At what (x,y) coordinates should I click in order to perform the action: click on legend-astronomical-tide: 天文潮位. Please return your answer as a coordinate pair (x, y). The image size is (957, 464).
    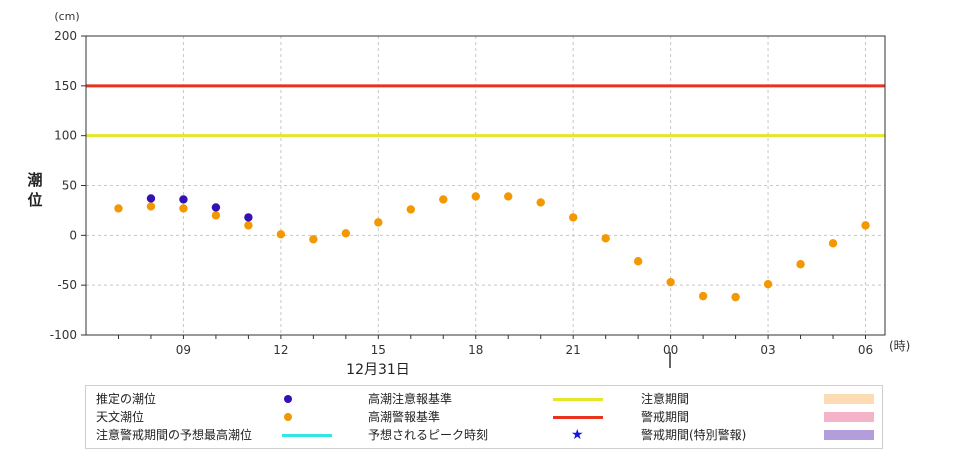
    Looking at the image, I should click on (231, 417).